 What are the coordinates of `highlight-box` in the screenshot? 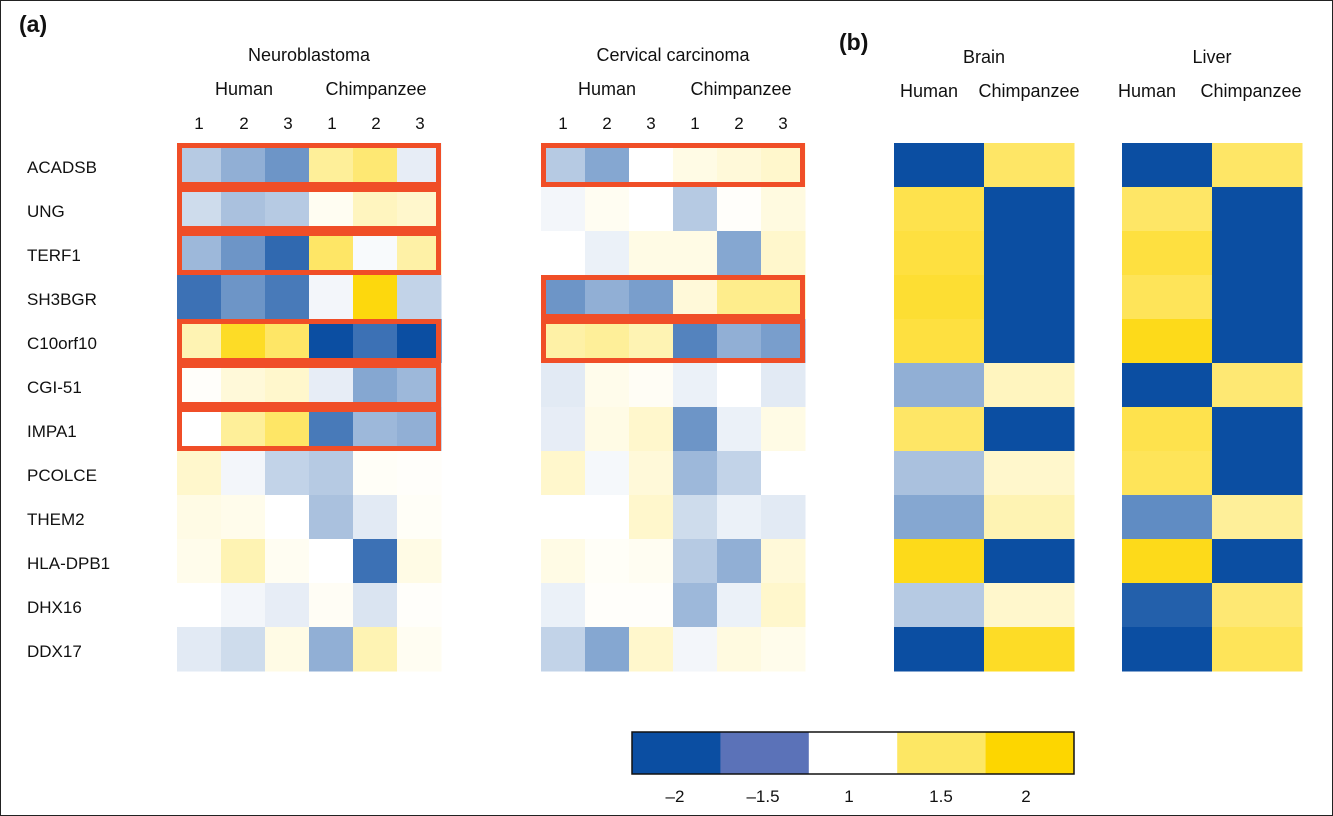 It's located at (309, 385).